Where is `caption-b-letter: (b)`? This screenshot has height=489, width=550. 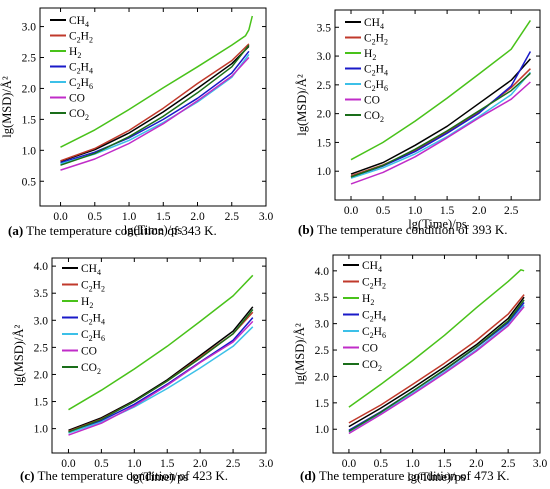 caption-b-letter: (b) is located at coordinates (306, 229).